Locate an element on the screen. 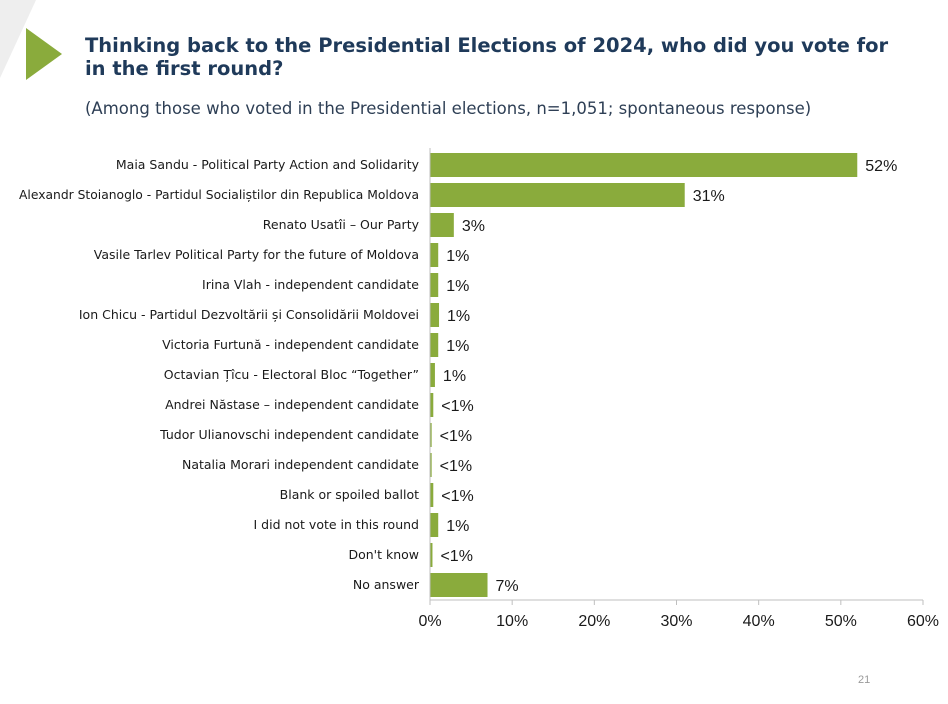 Image resolution: width=948 pixels, height=704 pixels. category-label: Renato Usatîi – Our Party is located at coordinates (341, 224).